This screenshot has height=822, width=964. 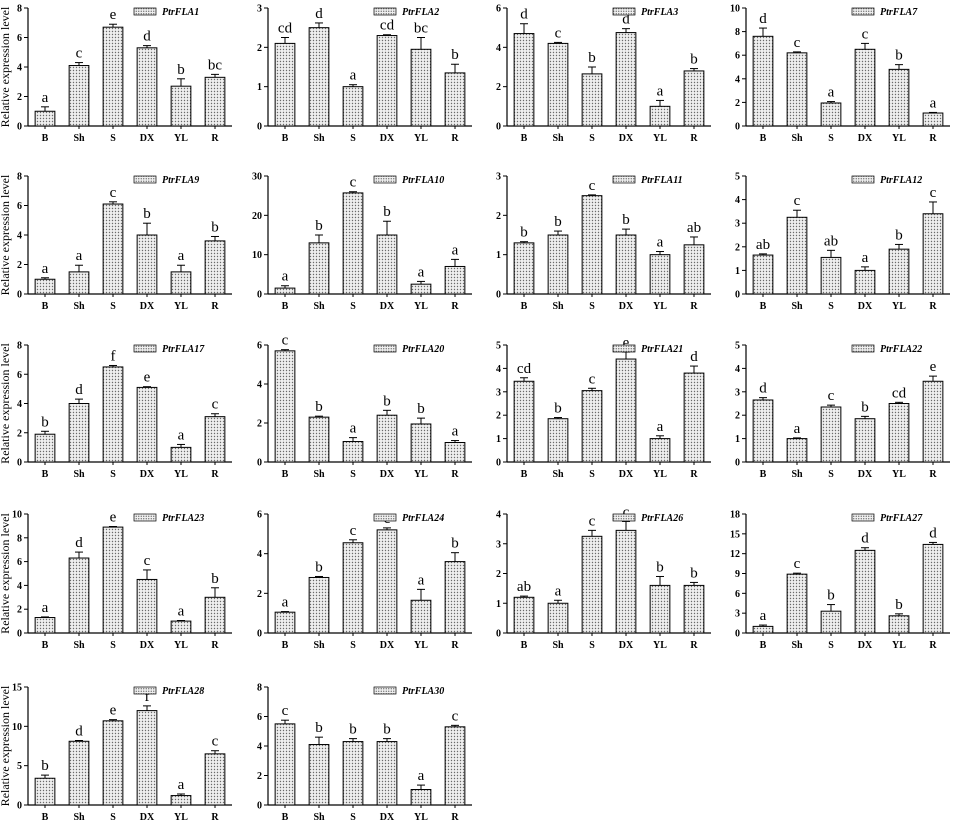 What do you see at coordinates (19, 346) in the screenshot?
I see `y-tick-label: 8` at bounding box center [19, 346].